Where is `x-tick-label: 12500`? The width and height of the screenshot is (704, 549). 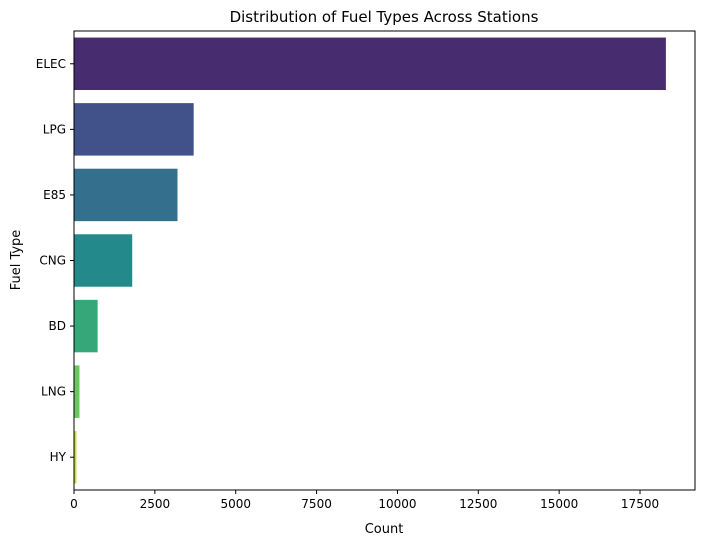 x-tick-label: 12500 is located at coordinates (478, 504).